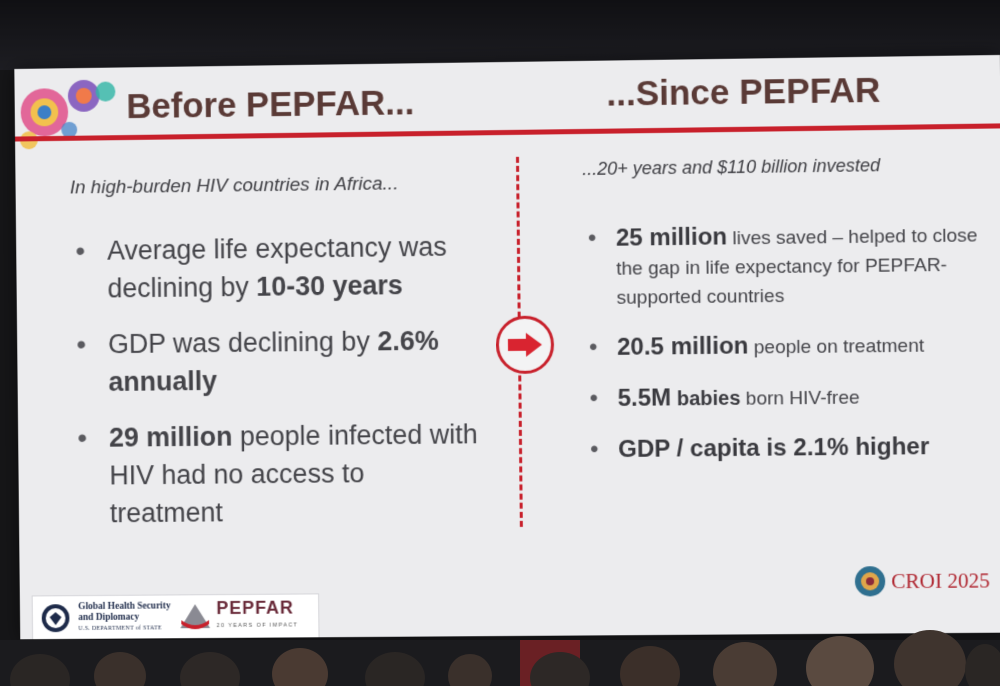 The height and width of the screenshot is (686, 1000). I want to click on croi-virus-icon, so click(870, 581).